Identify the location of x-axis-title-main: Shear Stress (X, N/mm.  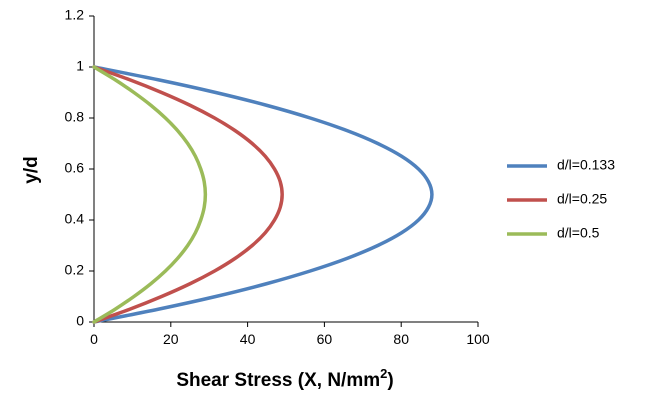
(278, 380).